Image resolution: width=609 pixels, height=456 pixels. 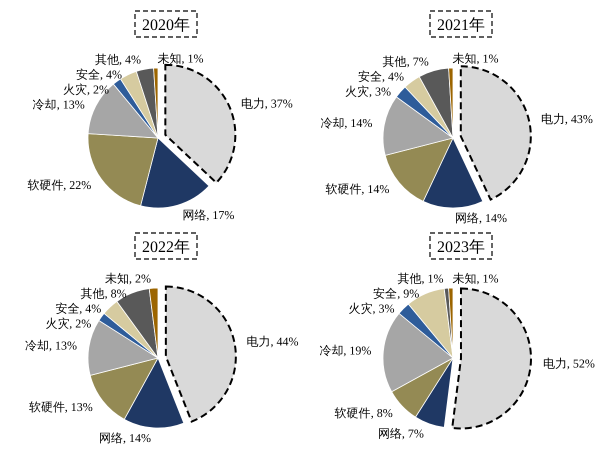 What do you see at coordinates (357, 189) in the screenshot?
I see `slice-label: 软硬件, 14%` at bounding box center [357, 189].